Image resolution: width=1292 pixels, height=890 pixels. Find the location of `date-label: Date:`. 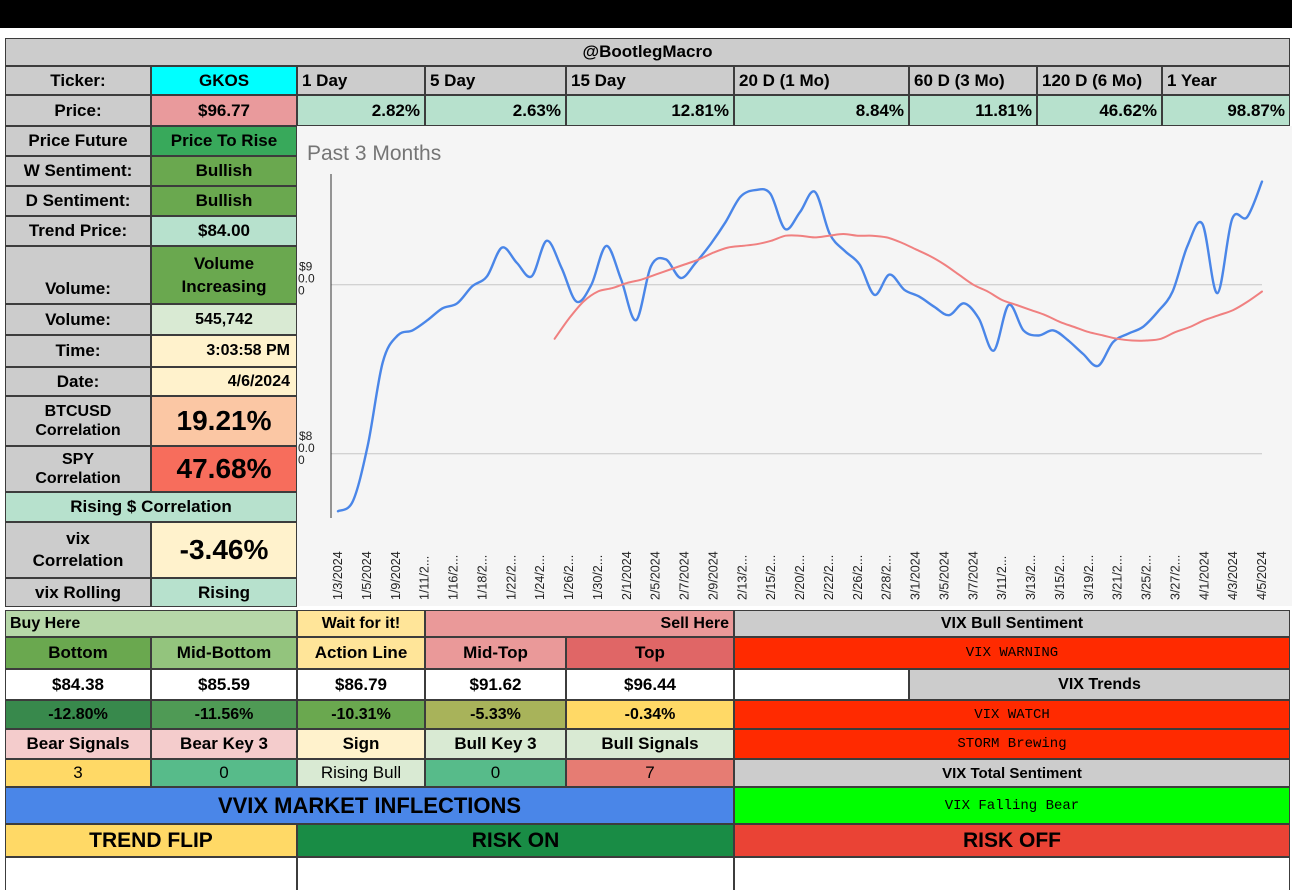

date-label: Date: is located at coordinates (78, 381).